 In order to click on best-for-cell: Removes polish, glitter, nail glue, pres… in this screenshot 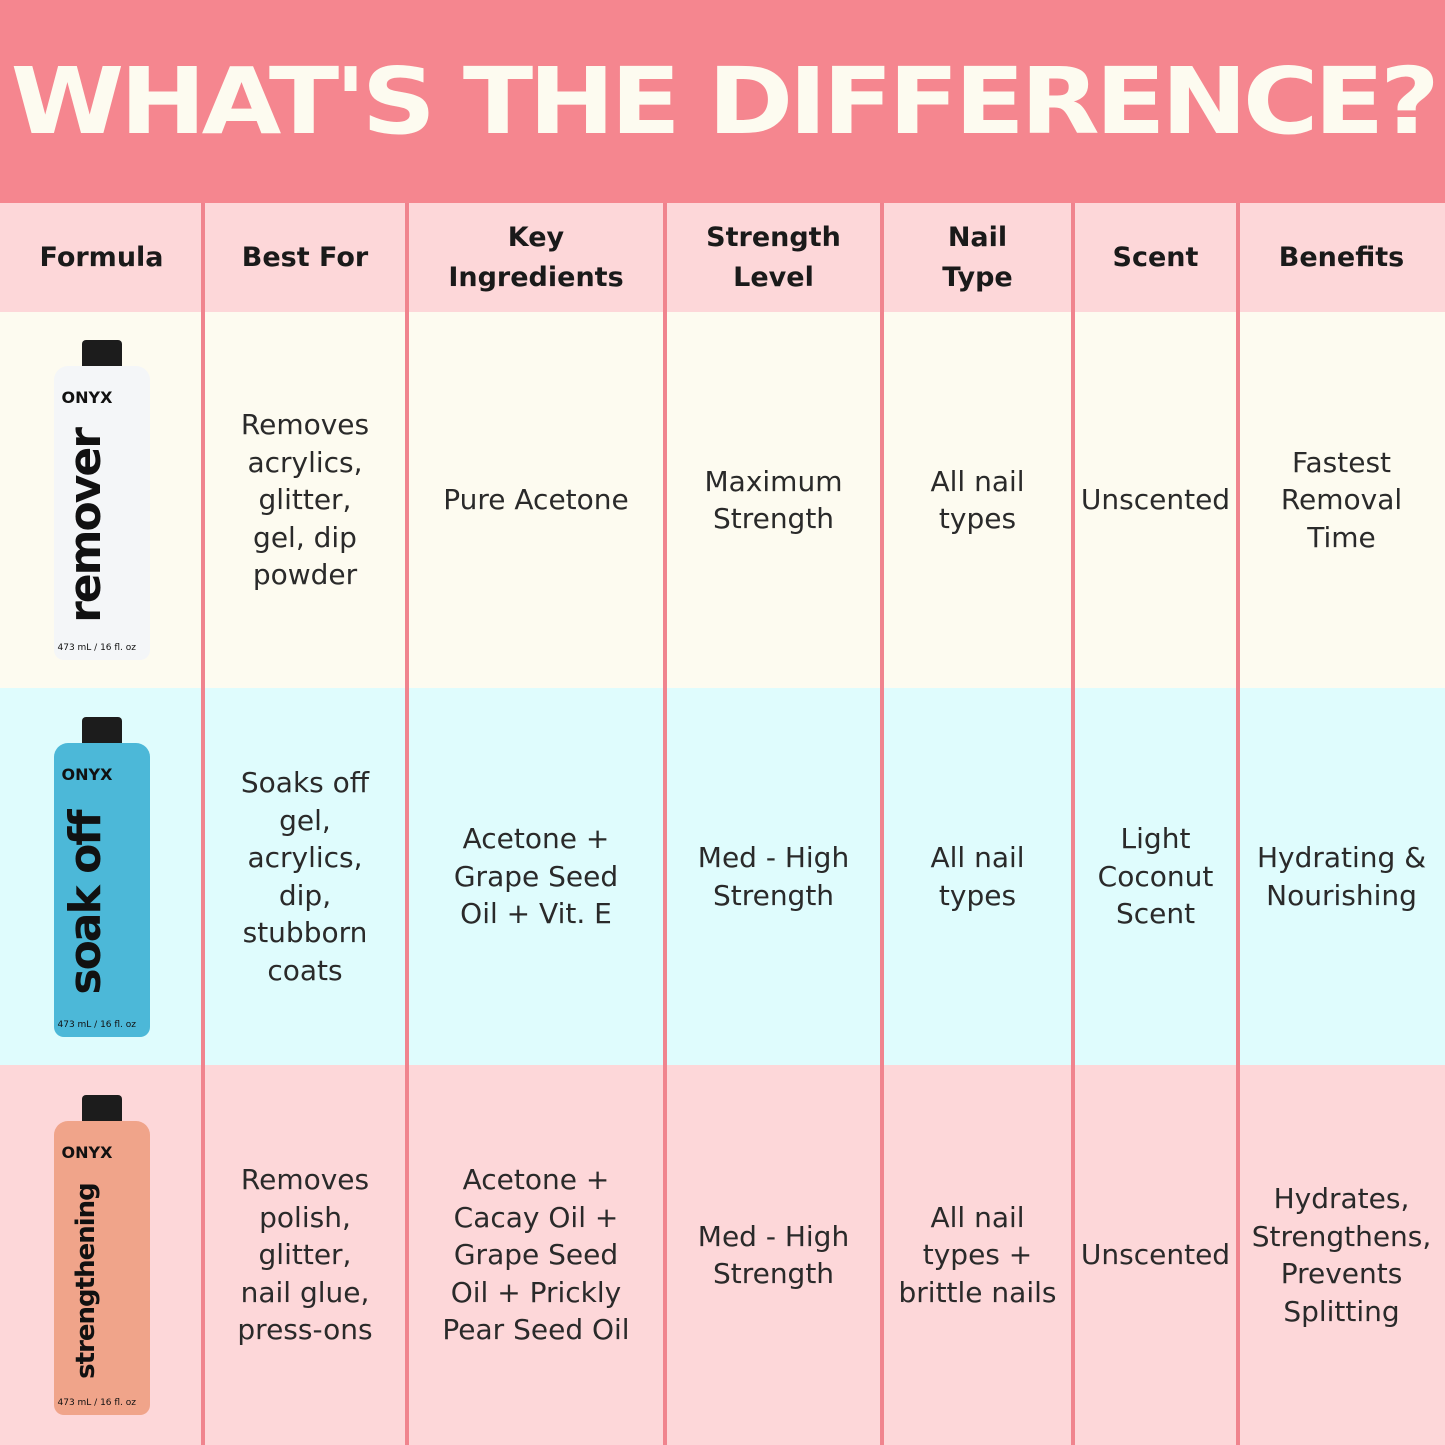, I will do `click(305, 1255)`.